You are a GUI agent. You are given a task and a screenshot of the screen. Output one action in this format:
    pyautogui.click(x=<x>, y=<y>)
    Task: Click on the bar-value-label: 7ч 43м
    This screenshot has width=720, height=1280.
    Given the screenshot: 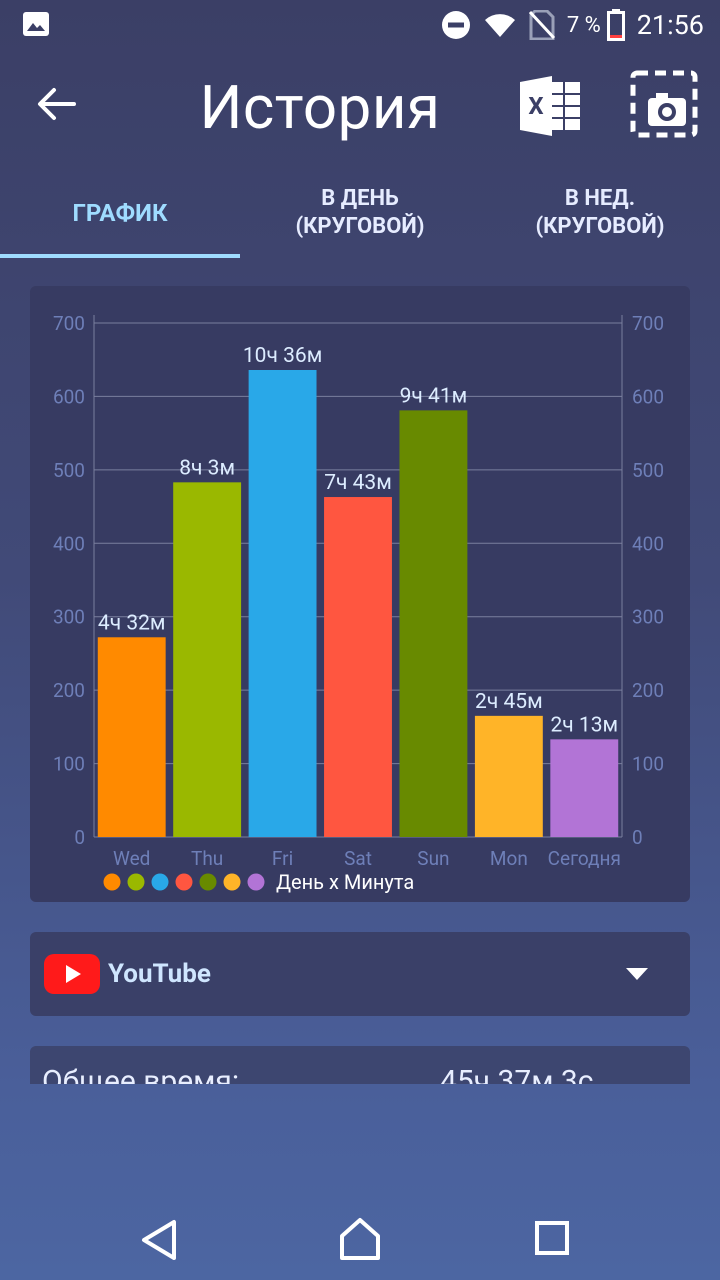 What is the action you would take?
    pyautogui.click(x=358, y=483)
    